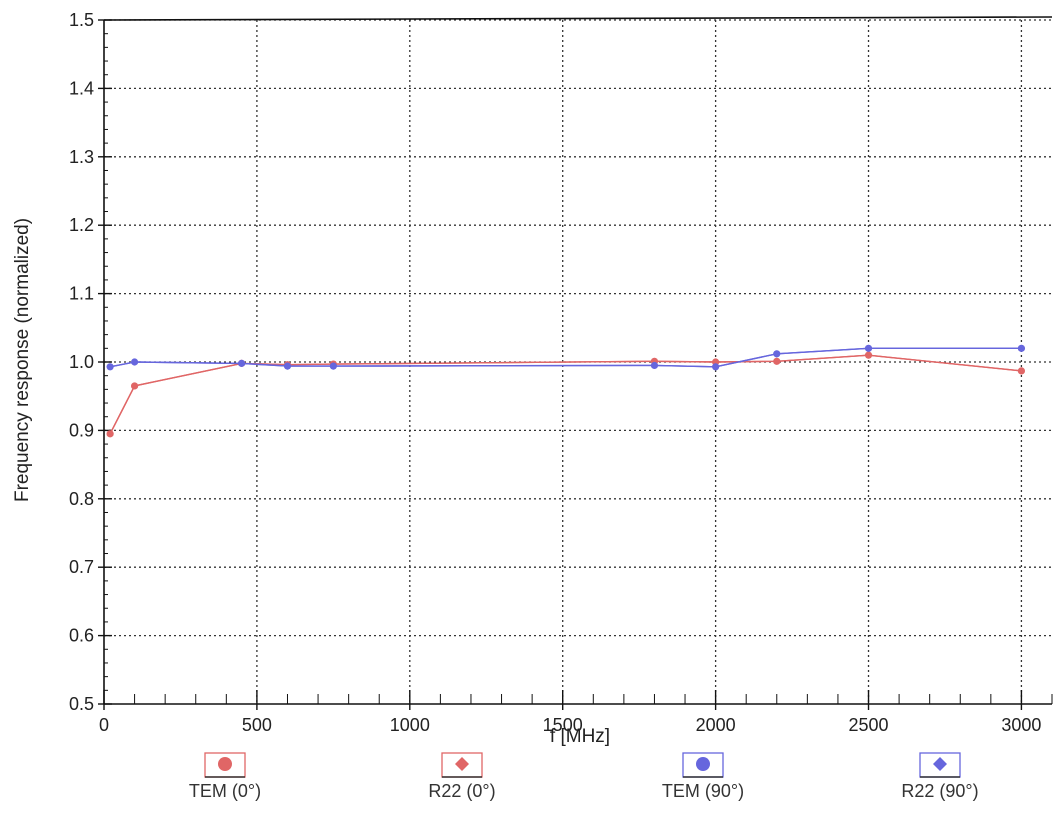 Image resolution: width=1056 pixels, height=840 pixels. I want to click on legend-label: TEM (0°), so click(225, 791).